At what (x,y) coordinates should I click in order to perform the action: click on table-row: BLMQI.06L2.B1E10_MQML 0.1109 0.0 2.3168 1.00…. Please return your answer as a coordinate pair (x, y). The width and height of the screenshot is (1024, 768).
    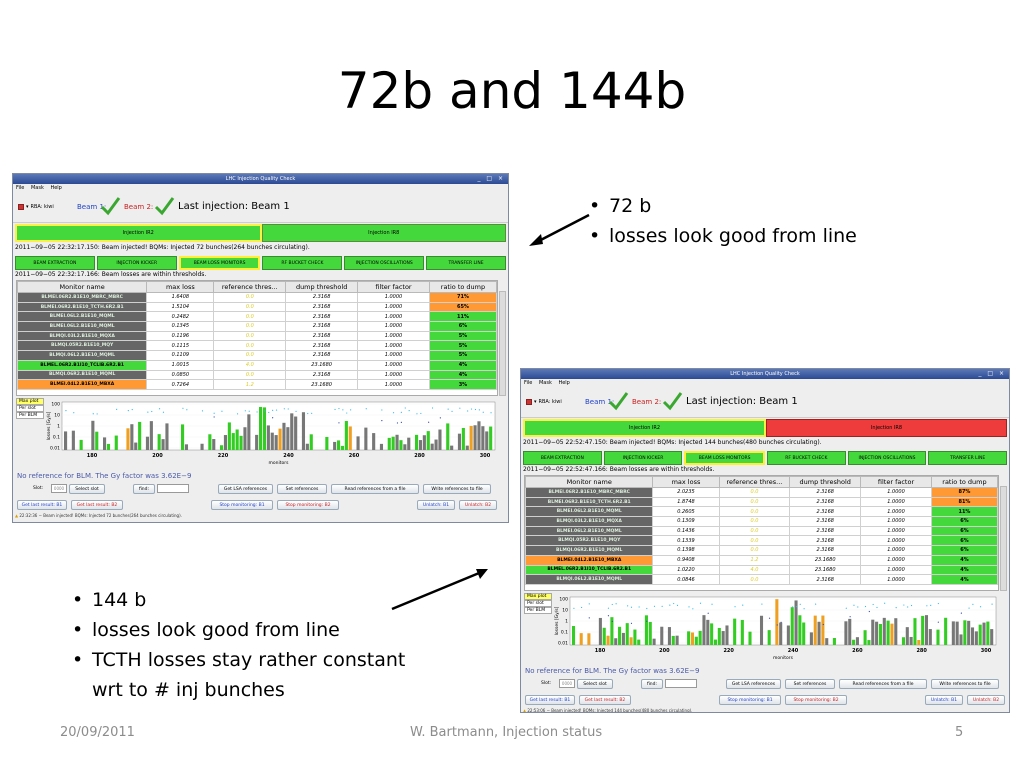
    Looking at the image, I should click on (257, 355).